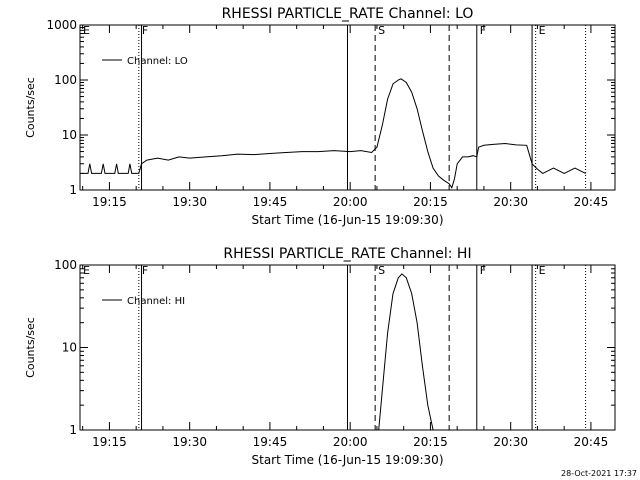 The width and height of the screenshot is (640, 480). I want to click on legend-label: Channel: LO, so click(157, 61).